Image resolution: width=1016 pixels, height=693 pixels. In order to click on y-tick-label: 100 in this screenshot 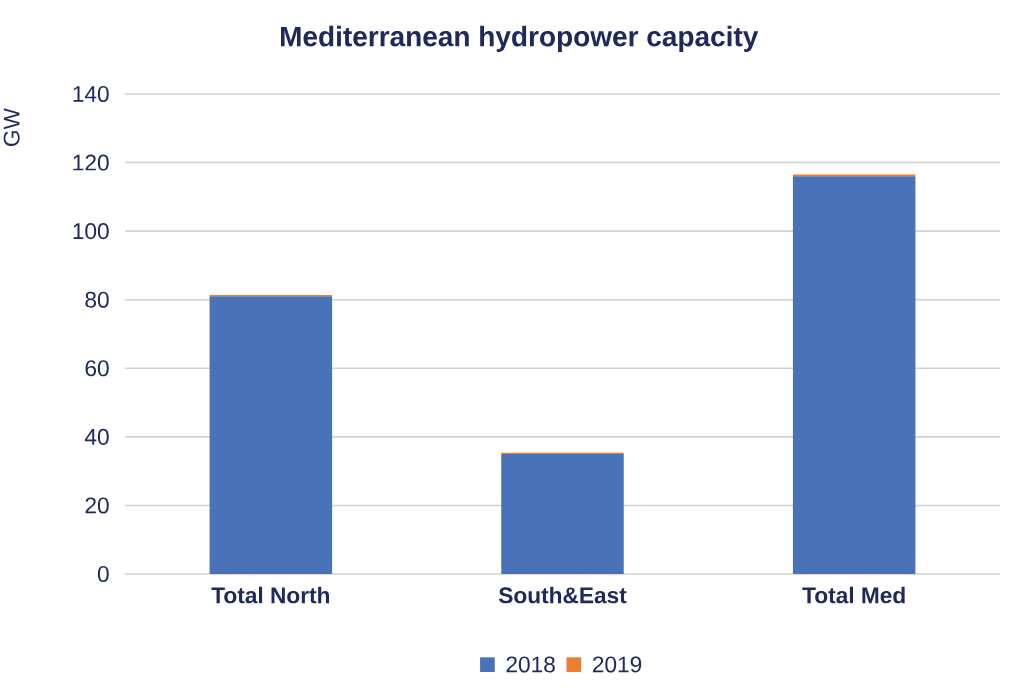, I will do `click(91, 231)`.